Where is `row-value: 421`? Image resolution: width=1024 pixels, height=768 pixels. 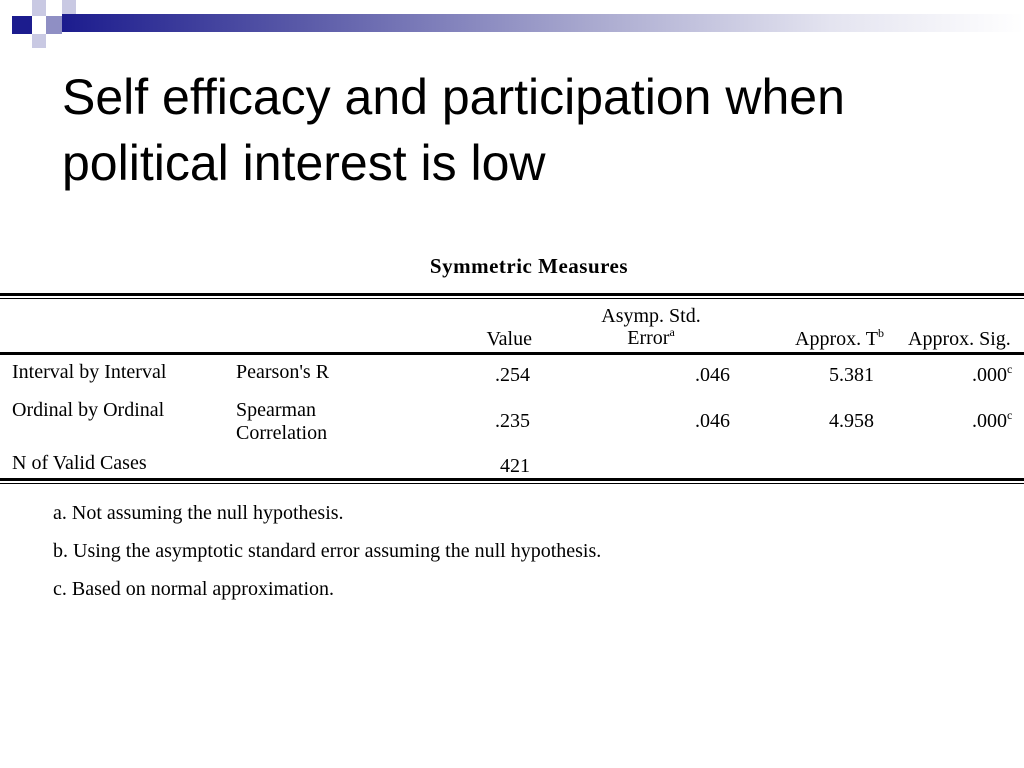 row-value: 421 is located at coordinates (515, 466).